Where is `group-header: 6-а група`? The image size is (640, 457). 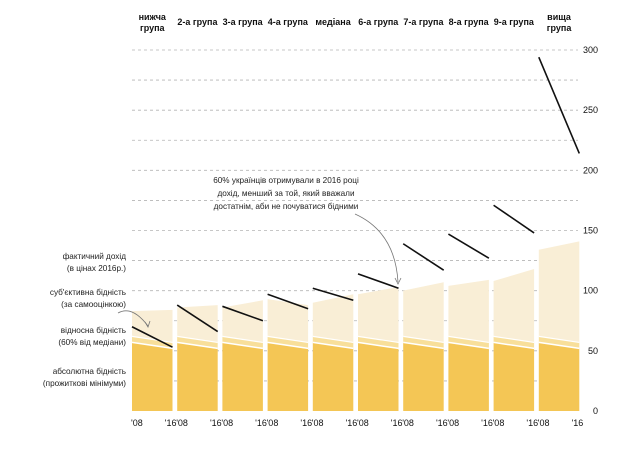
group-header: 6-а група is located at coordinates (378, 22).